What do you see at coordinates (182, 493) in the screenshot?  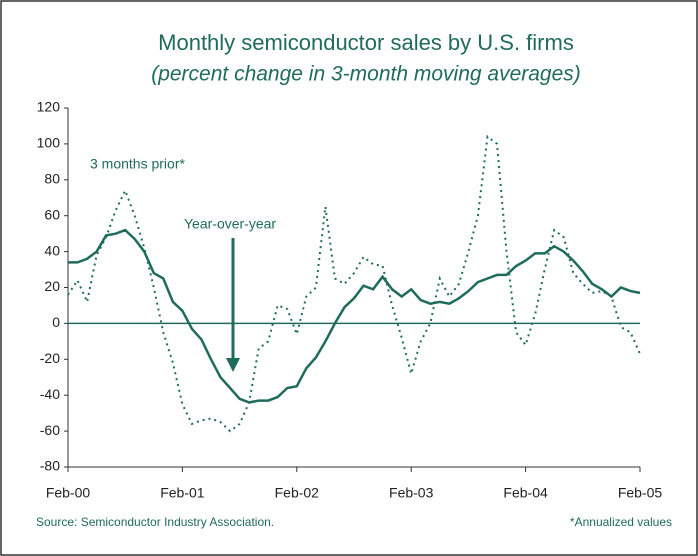 I see `x-tick-label: Feb-01` at bounding box center [182, 493].